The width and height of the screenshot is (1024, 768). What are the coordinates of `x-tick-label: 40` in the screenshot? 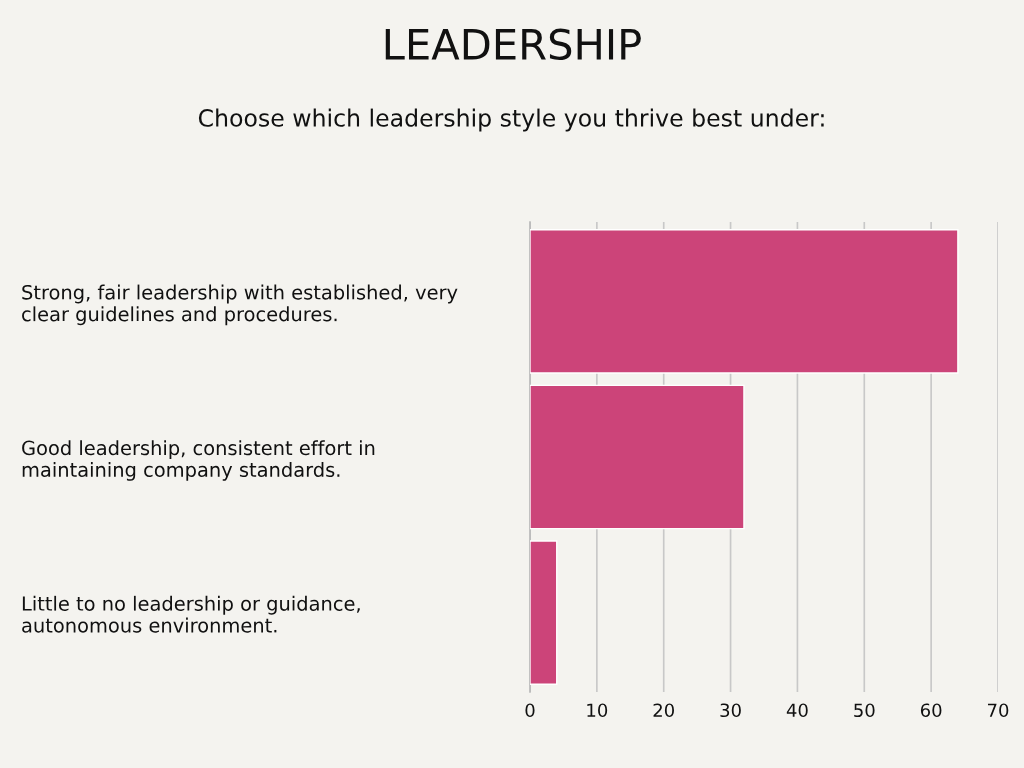 It's located at (797, 710).